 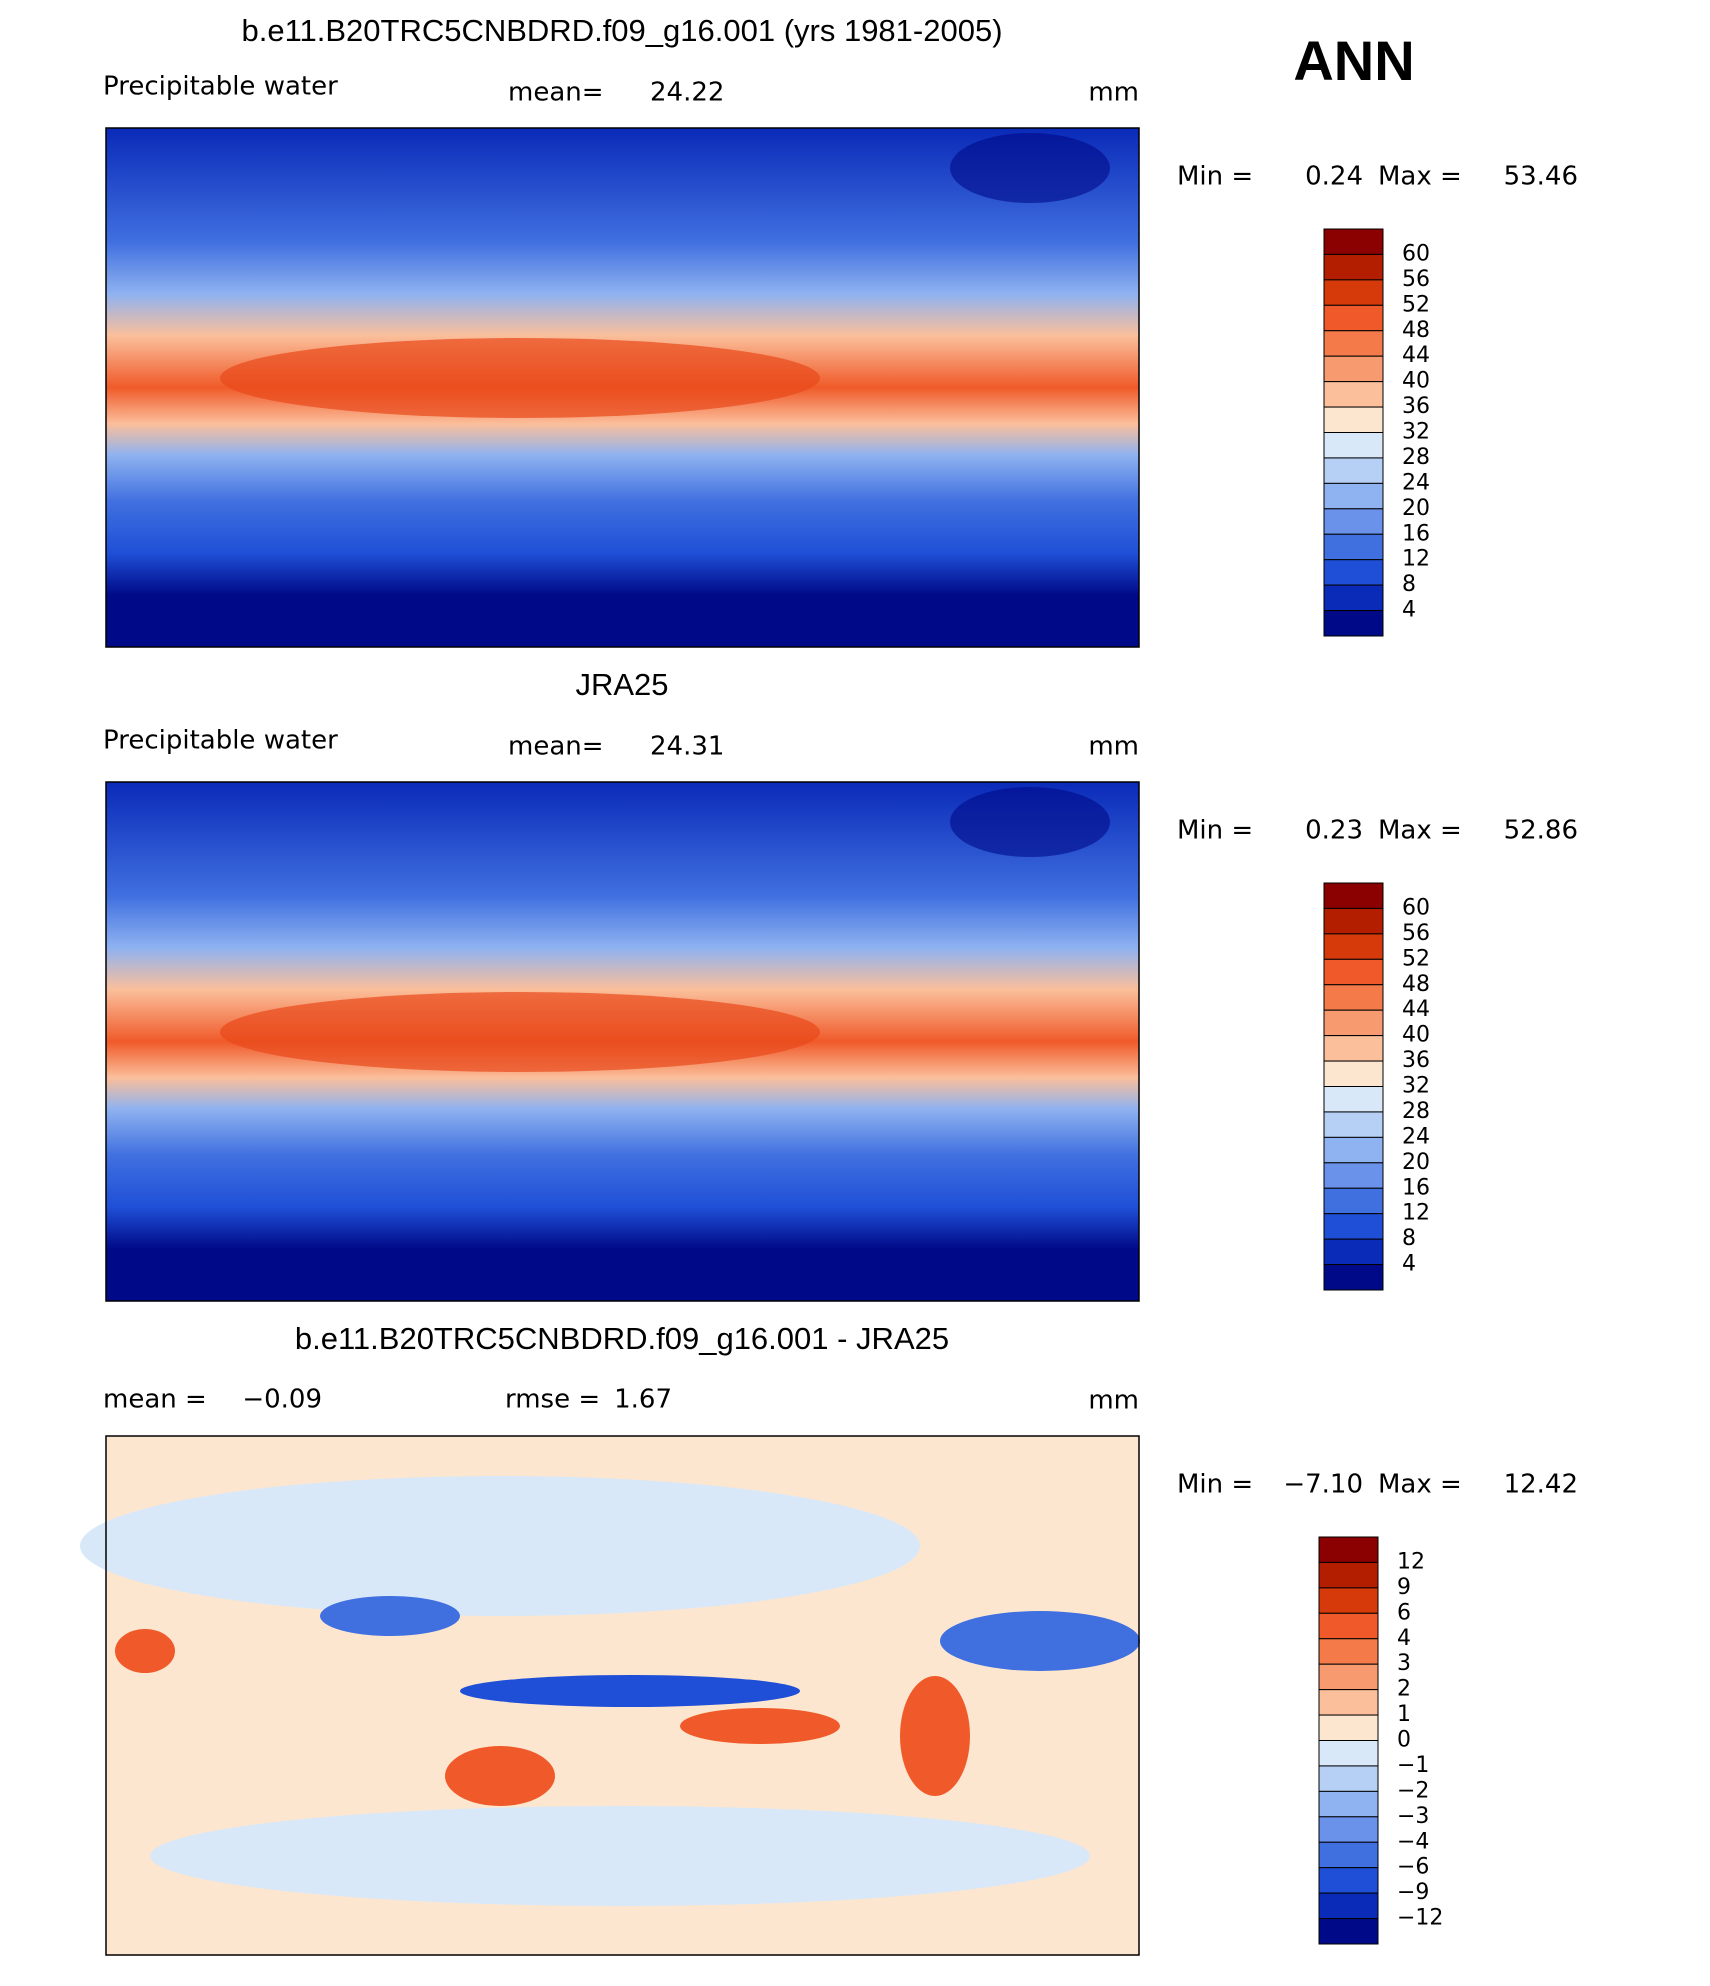 What do you see at coordinates (1416, 304) in the screenshot?
I see `colorbar-label: 52` at bounding box center [1416, 304].